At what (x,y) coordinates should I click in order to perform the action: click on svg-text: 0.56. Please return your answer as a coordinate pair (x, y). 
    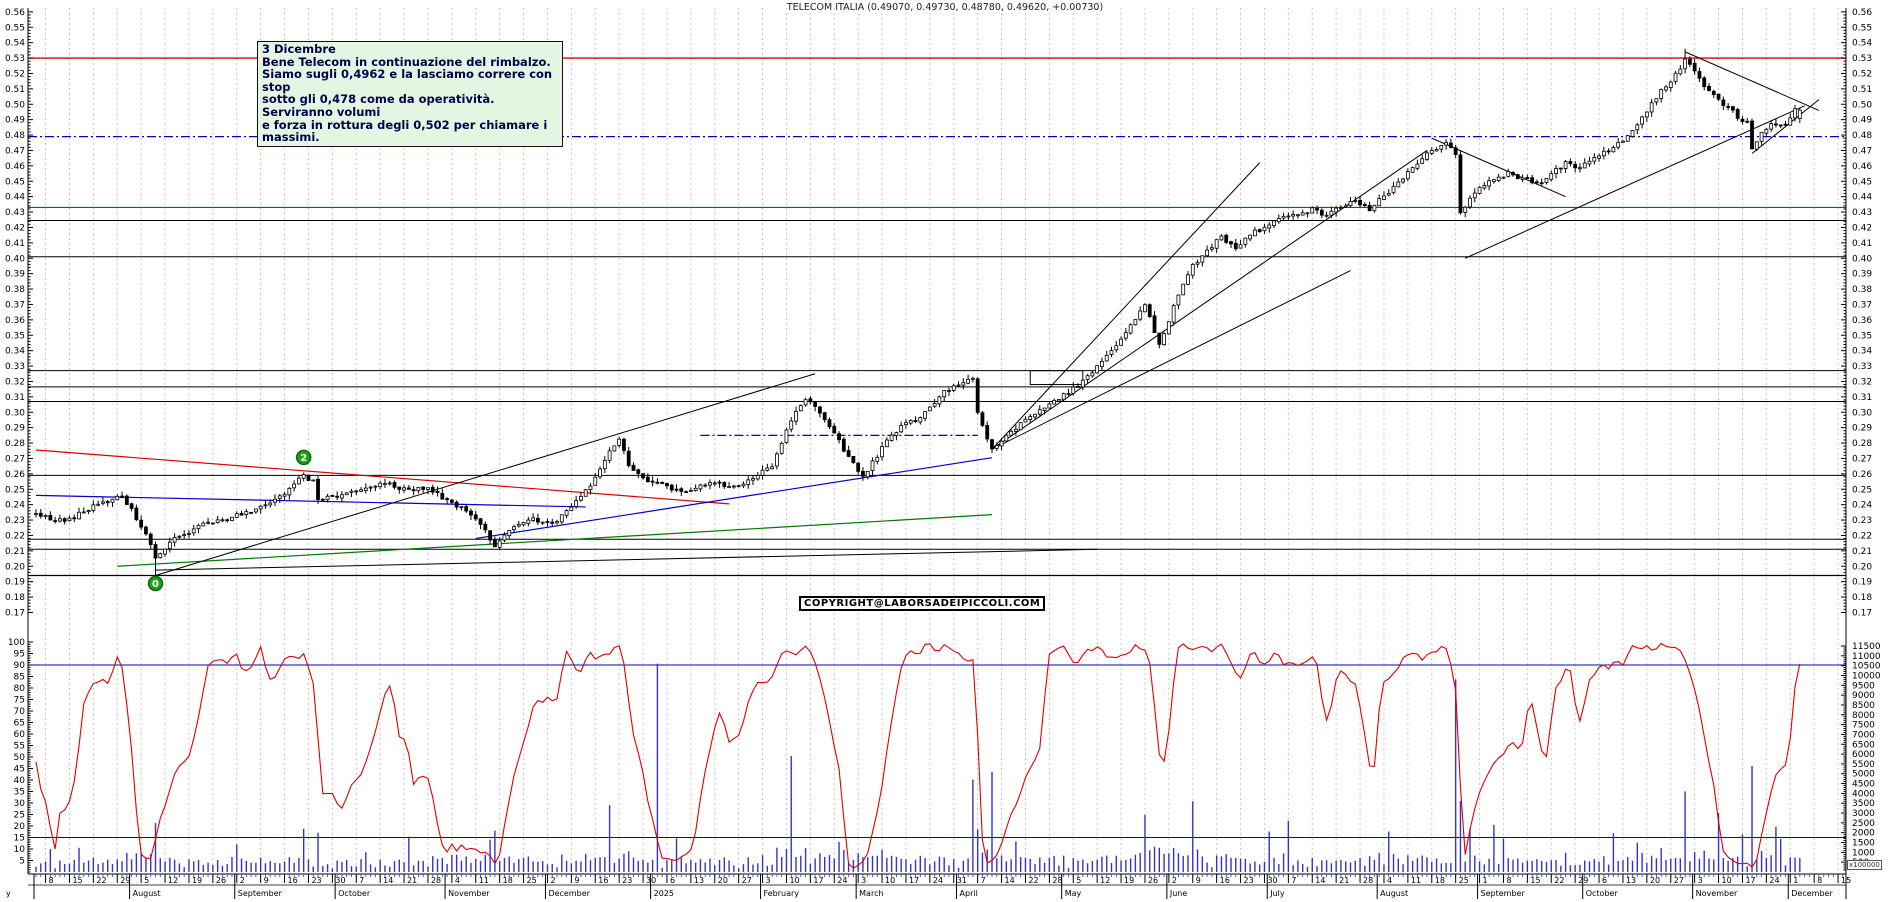
    Looking at the image, I should click on (1862, 13).